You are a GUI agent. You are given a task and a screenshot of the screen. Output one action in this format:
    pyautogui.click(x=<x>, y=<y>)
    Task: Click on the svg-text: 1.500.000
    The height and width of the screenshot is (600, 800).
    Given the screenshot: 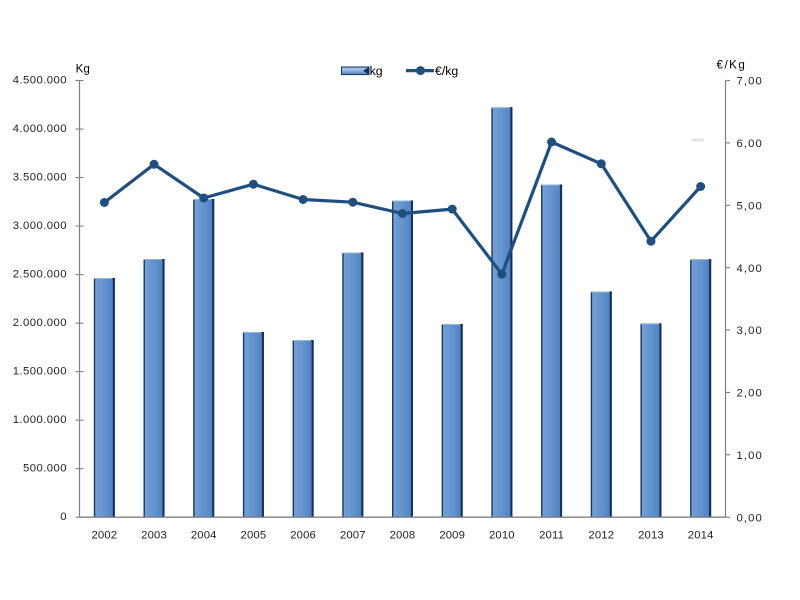 What is the action you would take?
    pyautogui.click(x=40, y=372)
    